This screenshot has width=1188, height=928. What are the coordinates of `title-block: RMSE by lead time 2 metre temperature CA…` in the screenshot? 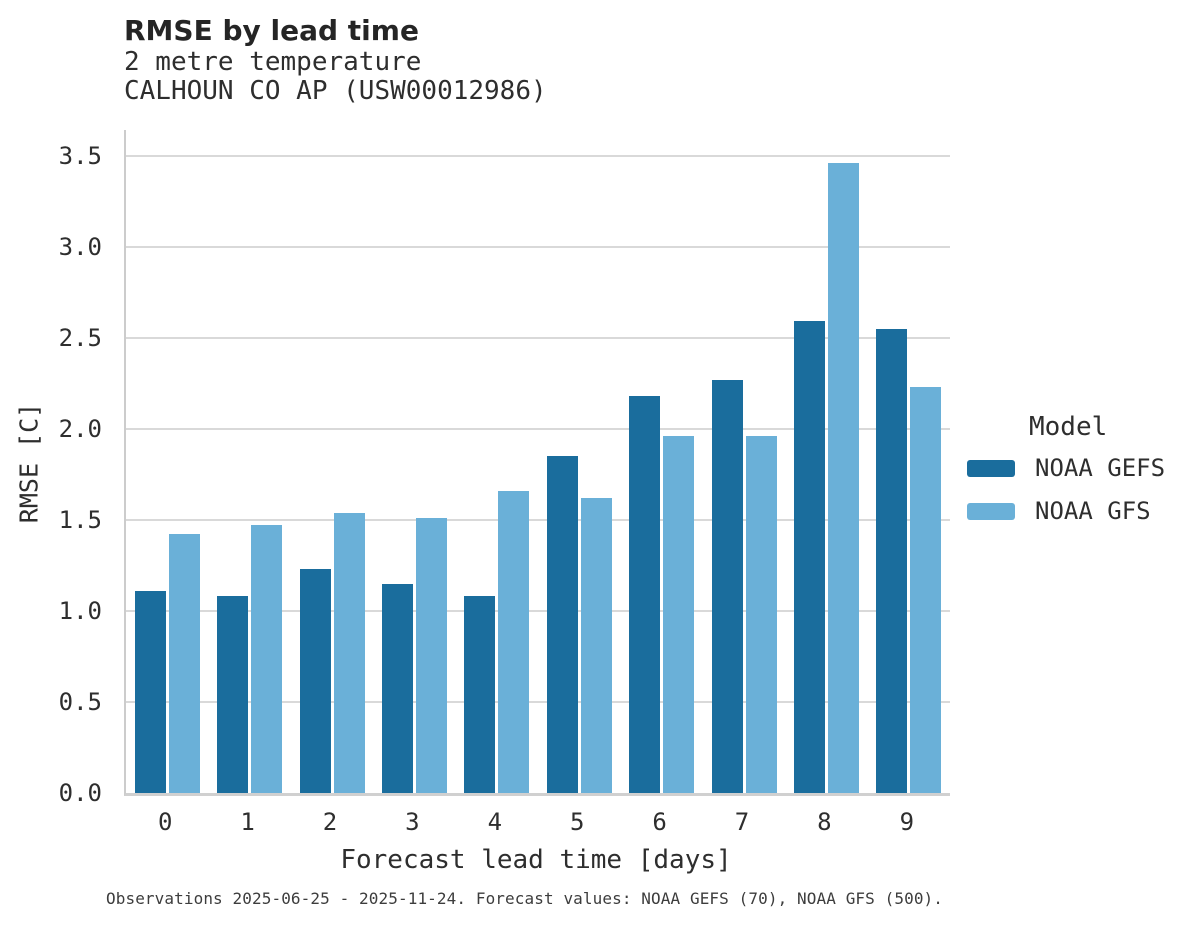 It's located at (335, 60).